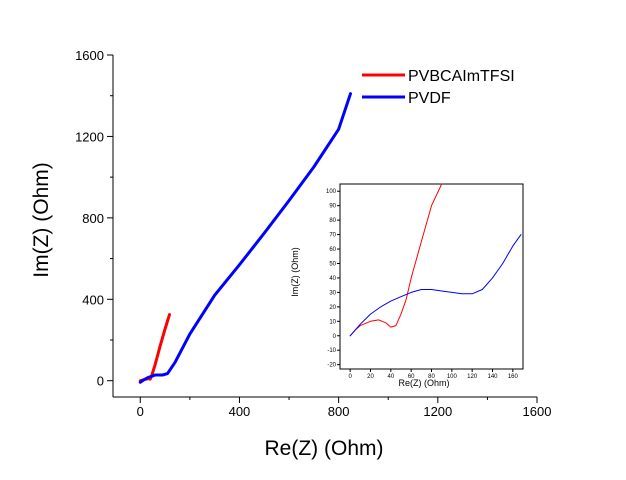 The height and width of the screenshot is (480, 626). What do you see at coordinates (332, 264) in the screenshot?
I see `y-tick-label: 50` at bounding box center [332, 264].